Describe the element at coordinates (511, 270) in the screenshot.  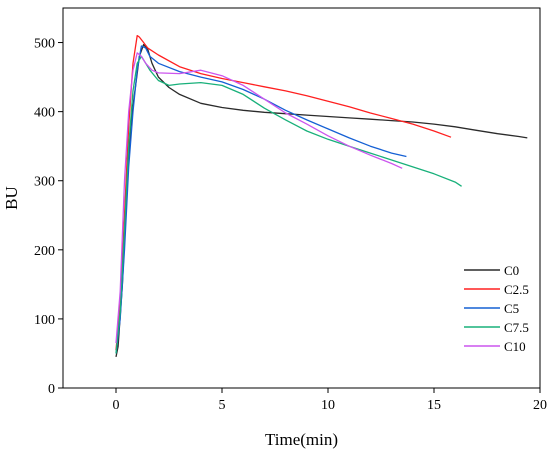
I see `legend-label: C0` at that location.